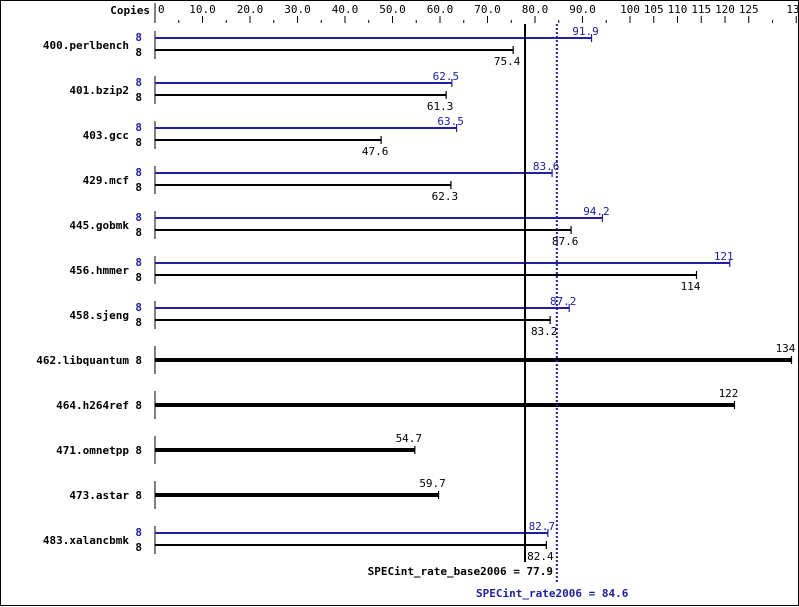  Describe the element at coordinates (130, 10) in the screenshot. I see `axis-label: Copies` at that location.